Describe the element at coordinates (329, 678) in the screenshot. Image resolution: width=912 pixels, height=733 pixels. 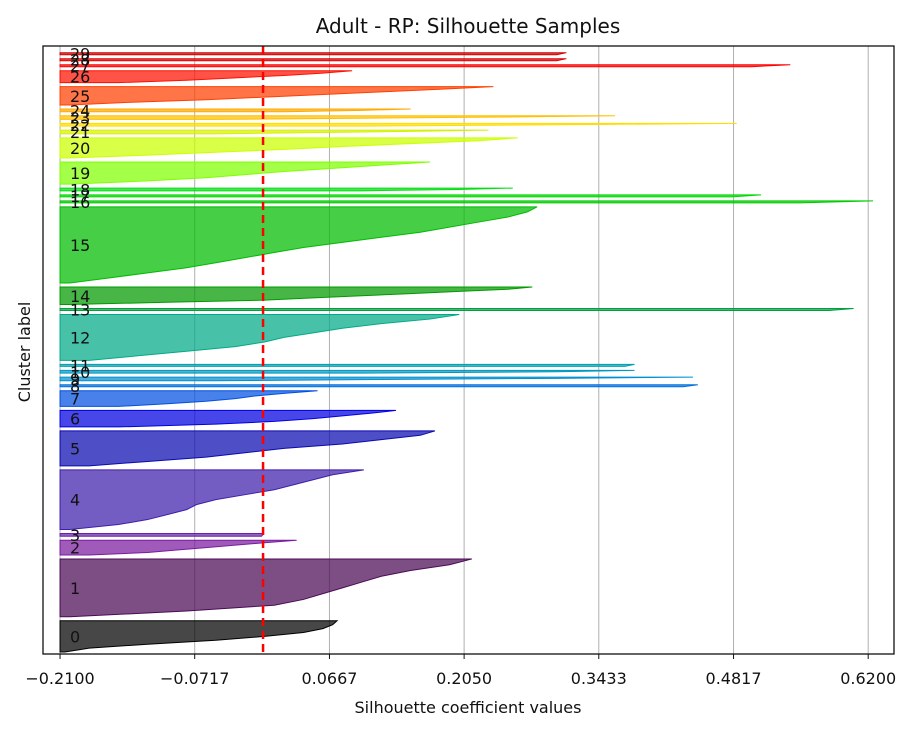
I see `x-tick-label: 0.0667` at that location.